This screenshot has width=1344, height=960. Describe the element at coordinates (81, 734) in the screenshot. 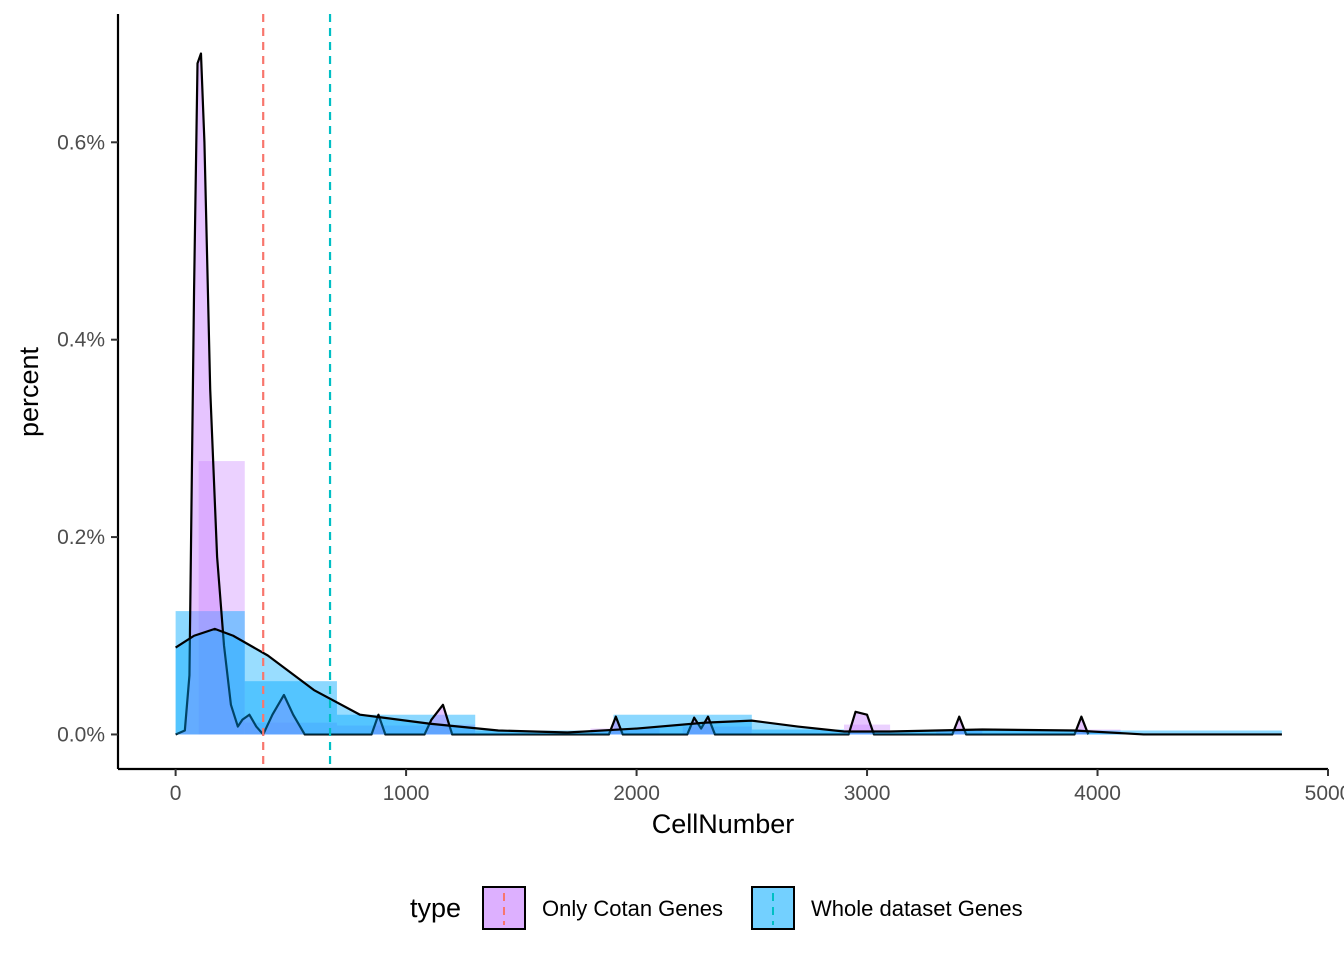

I see `y-tick-label: 0.0%` at that location.